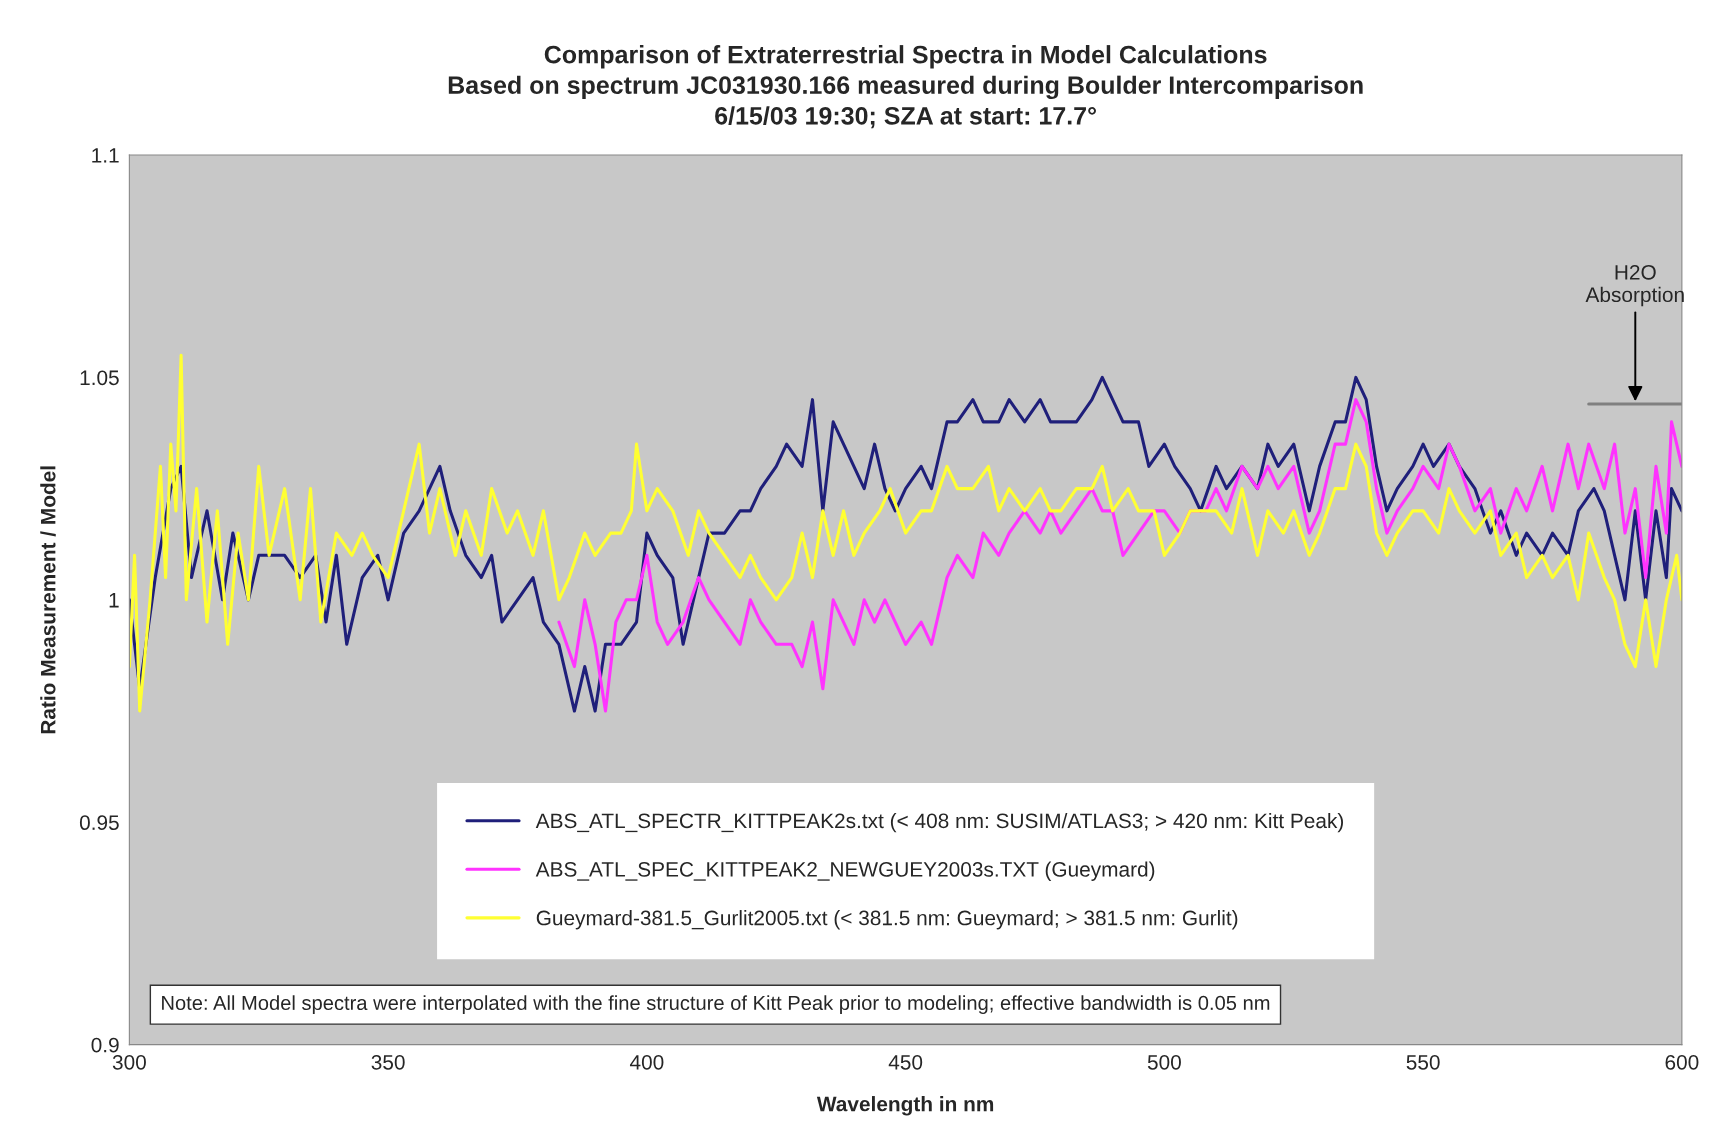 Image resolution: width=1725 pixels, height=1148 pixels. I want to click on y-tick-label: 0.95, so click(99, 823).